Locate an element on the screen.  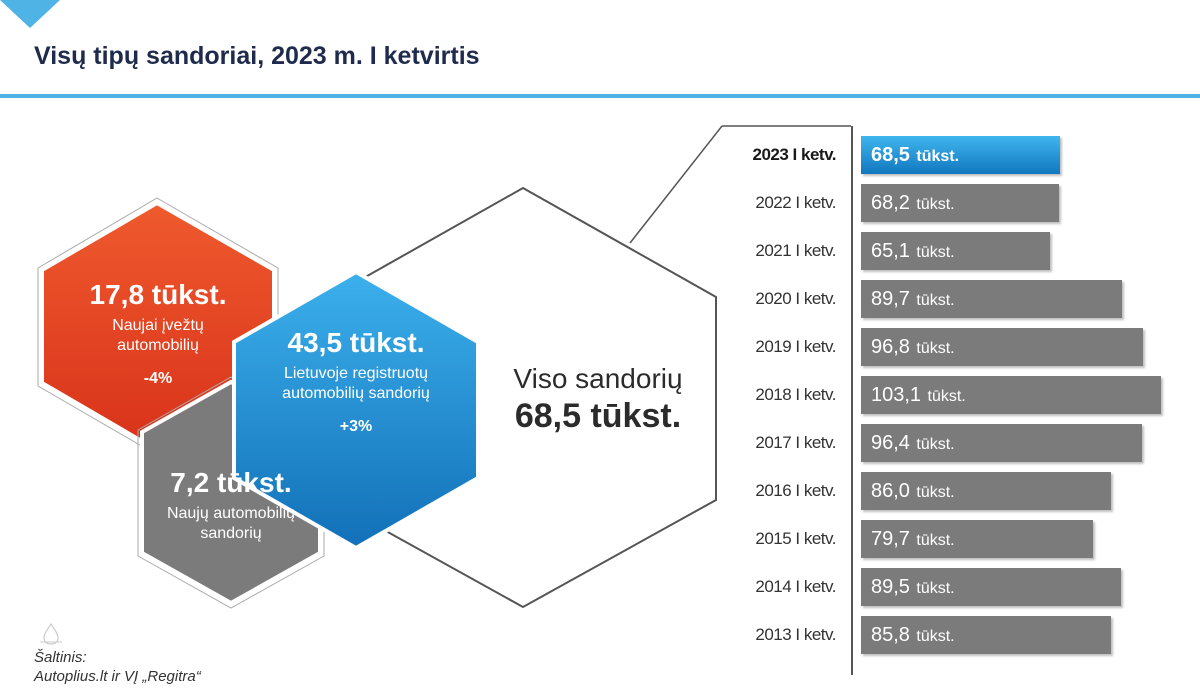
bar-category-label: 2013 I ketv. is located at coordinates (795, 634).